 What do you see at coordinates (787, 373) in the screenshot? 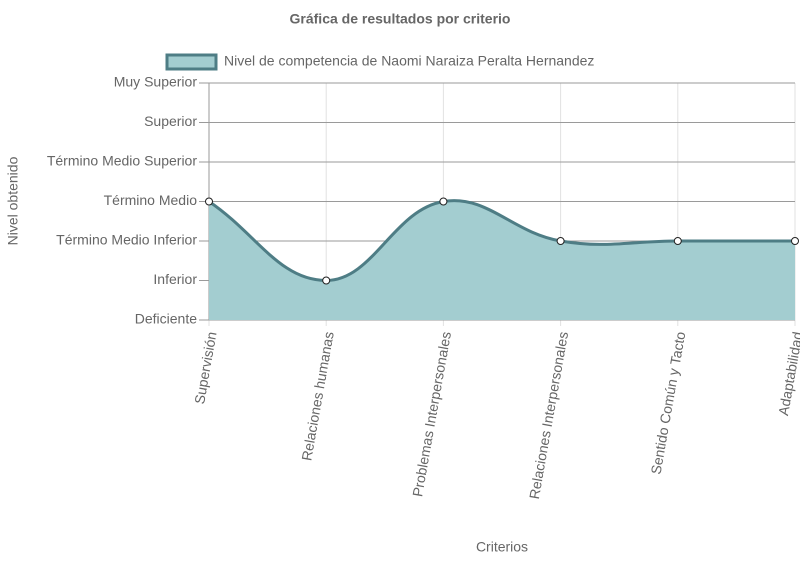
I see `x-tick-label: Adaptabilidad` at bounding box center [787, 373].